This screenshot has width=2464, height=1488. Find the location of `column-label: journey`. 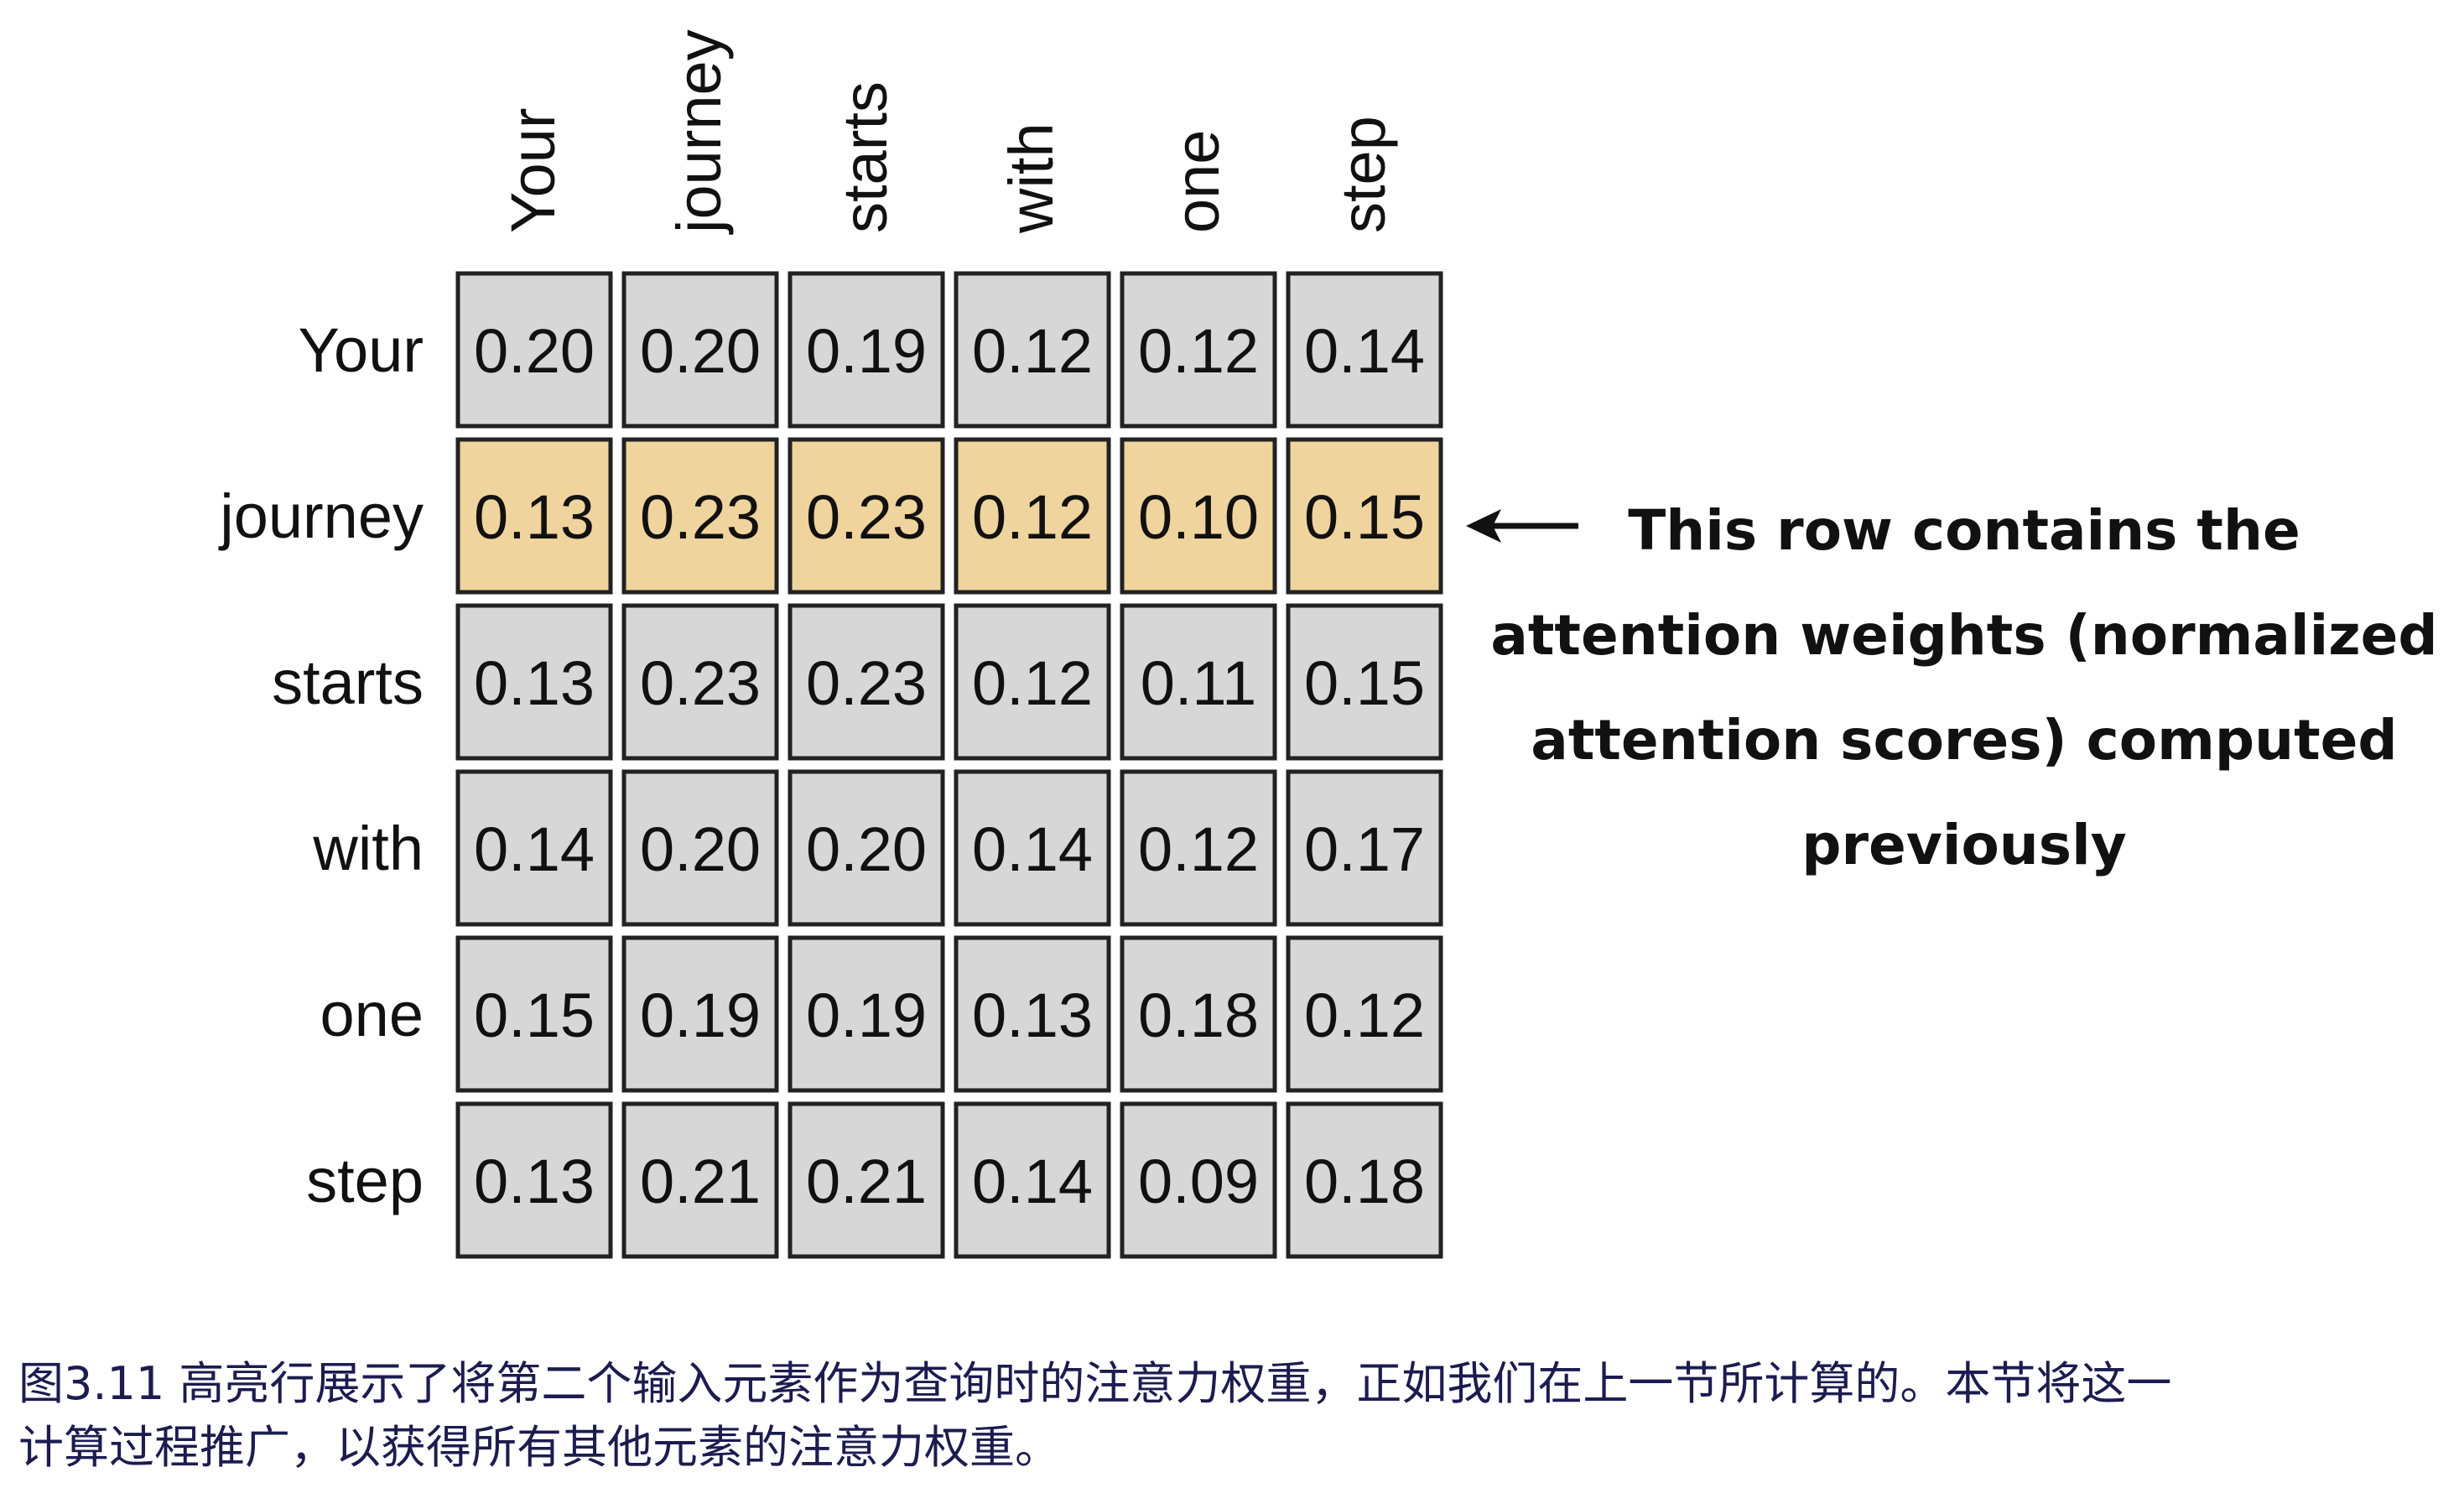

column-label: journey is located at coordinates (699, 132).